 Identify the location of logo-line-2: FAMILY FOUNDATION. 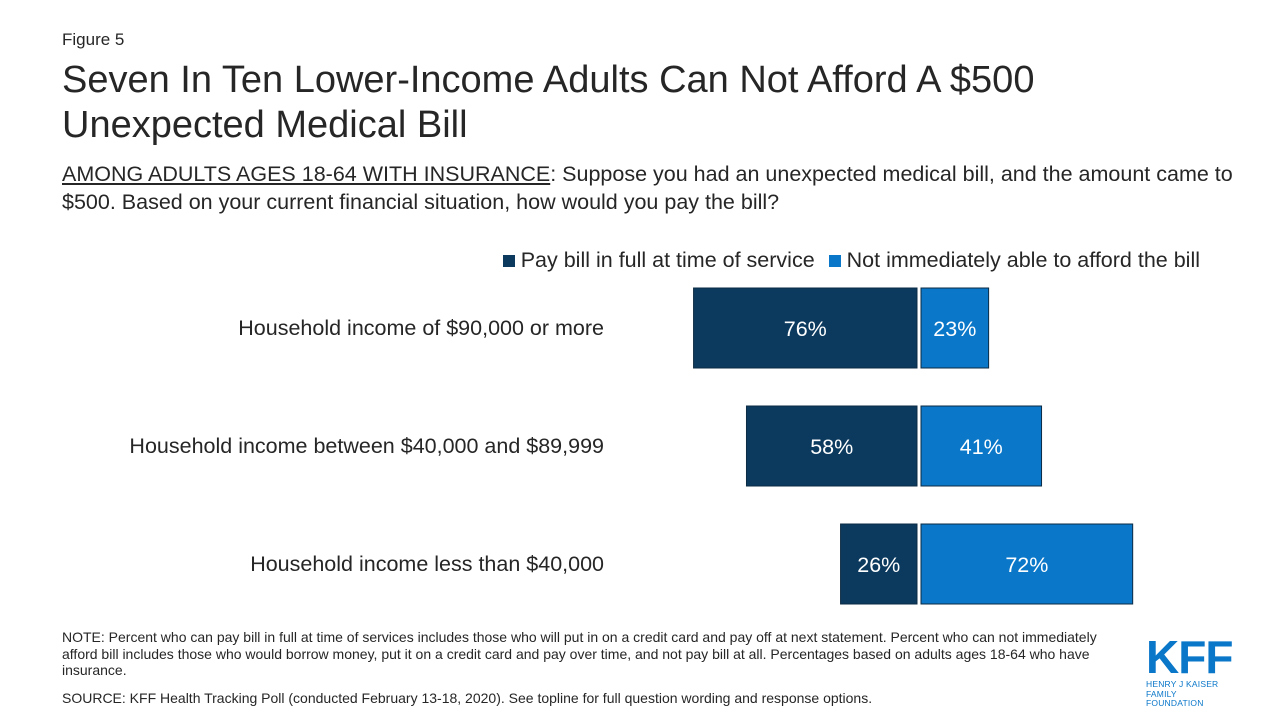
(1175, 698).